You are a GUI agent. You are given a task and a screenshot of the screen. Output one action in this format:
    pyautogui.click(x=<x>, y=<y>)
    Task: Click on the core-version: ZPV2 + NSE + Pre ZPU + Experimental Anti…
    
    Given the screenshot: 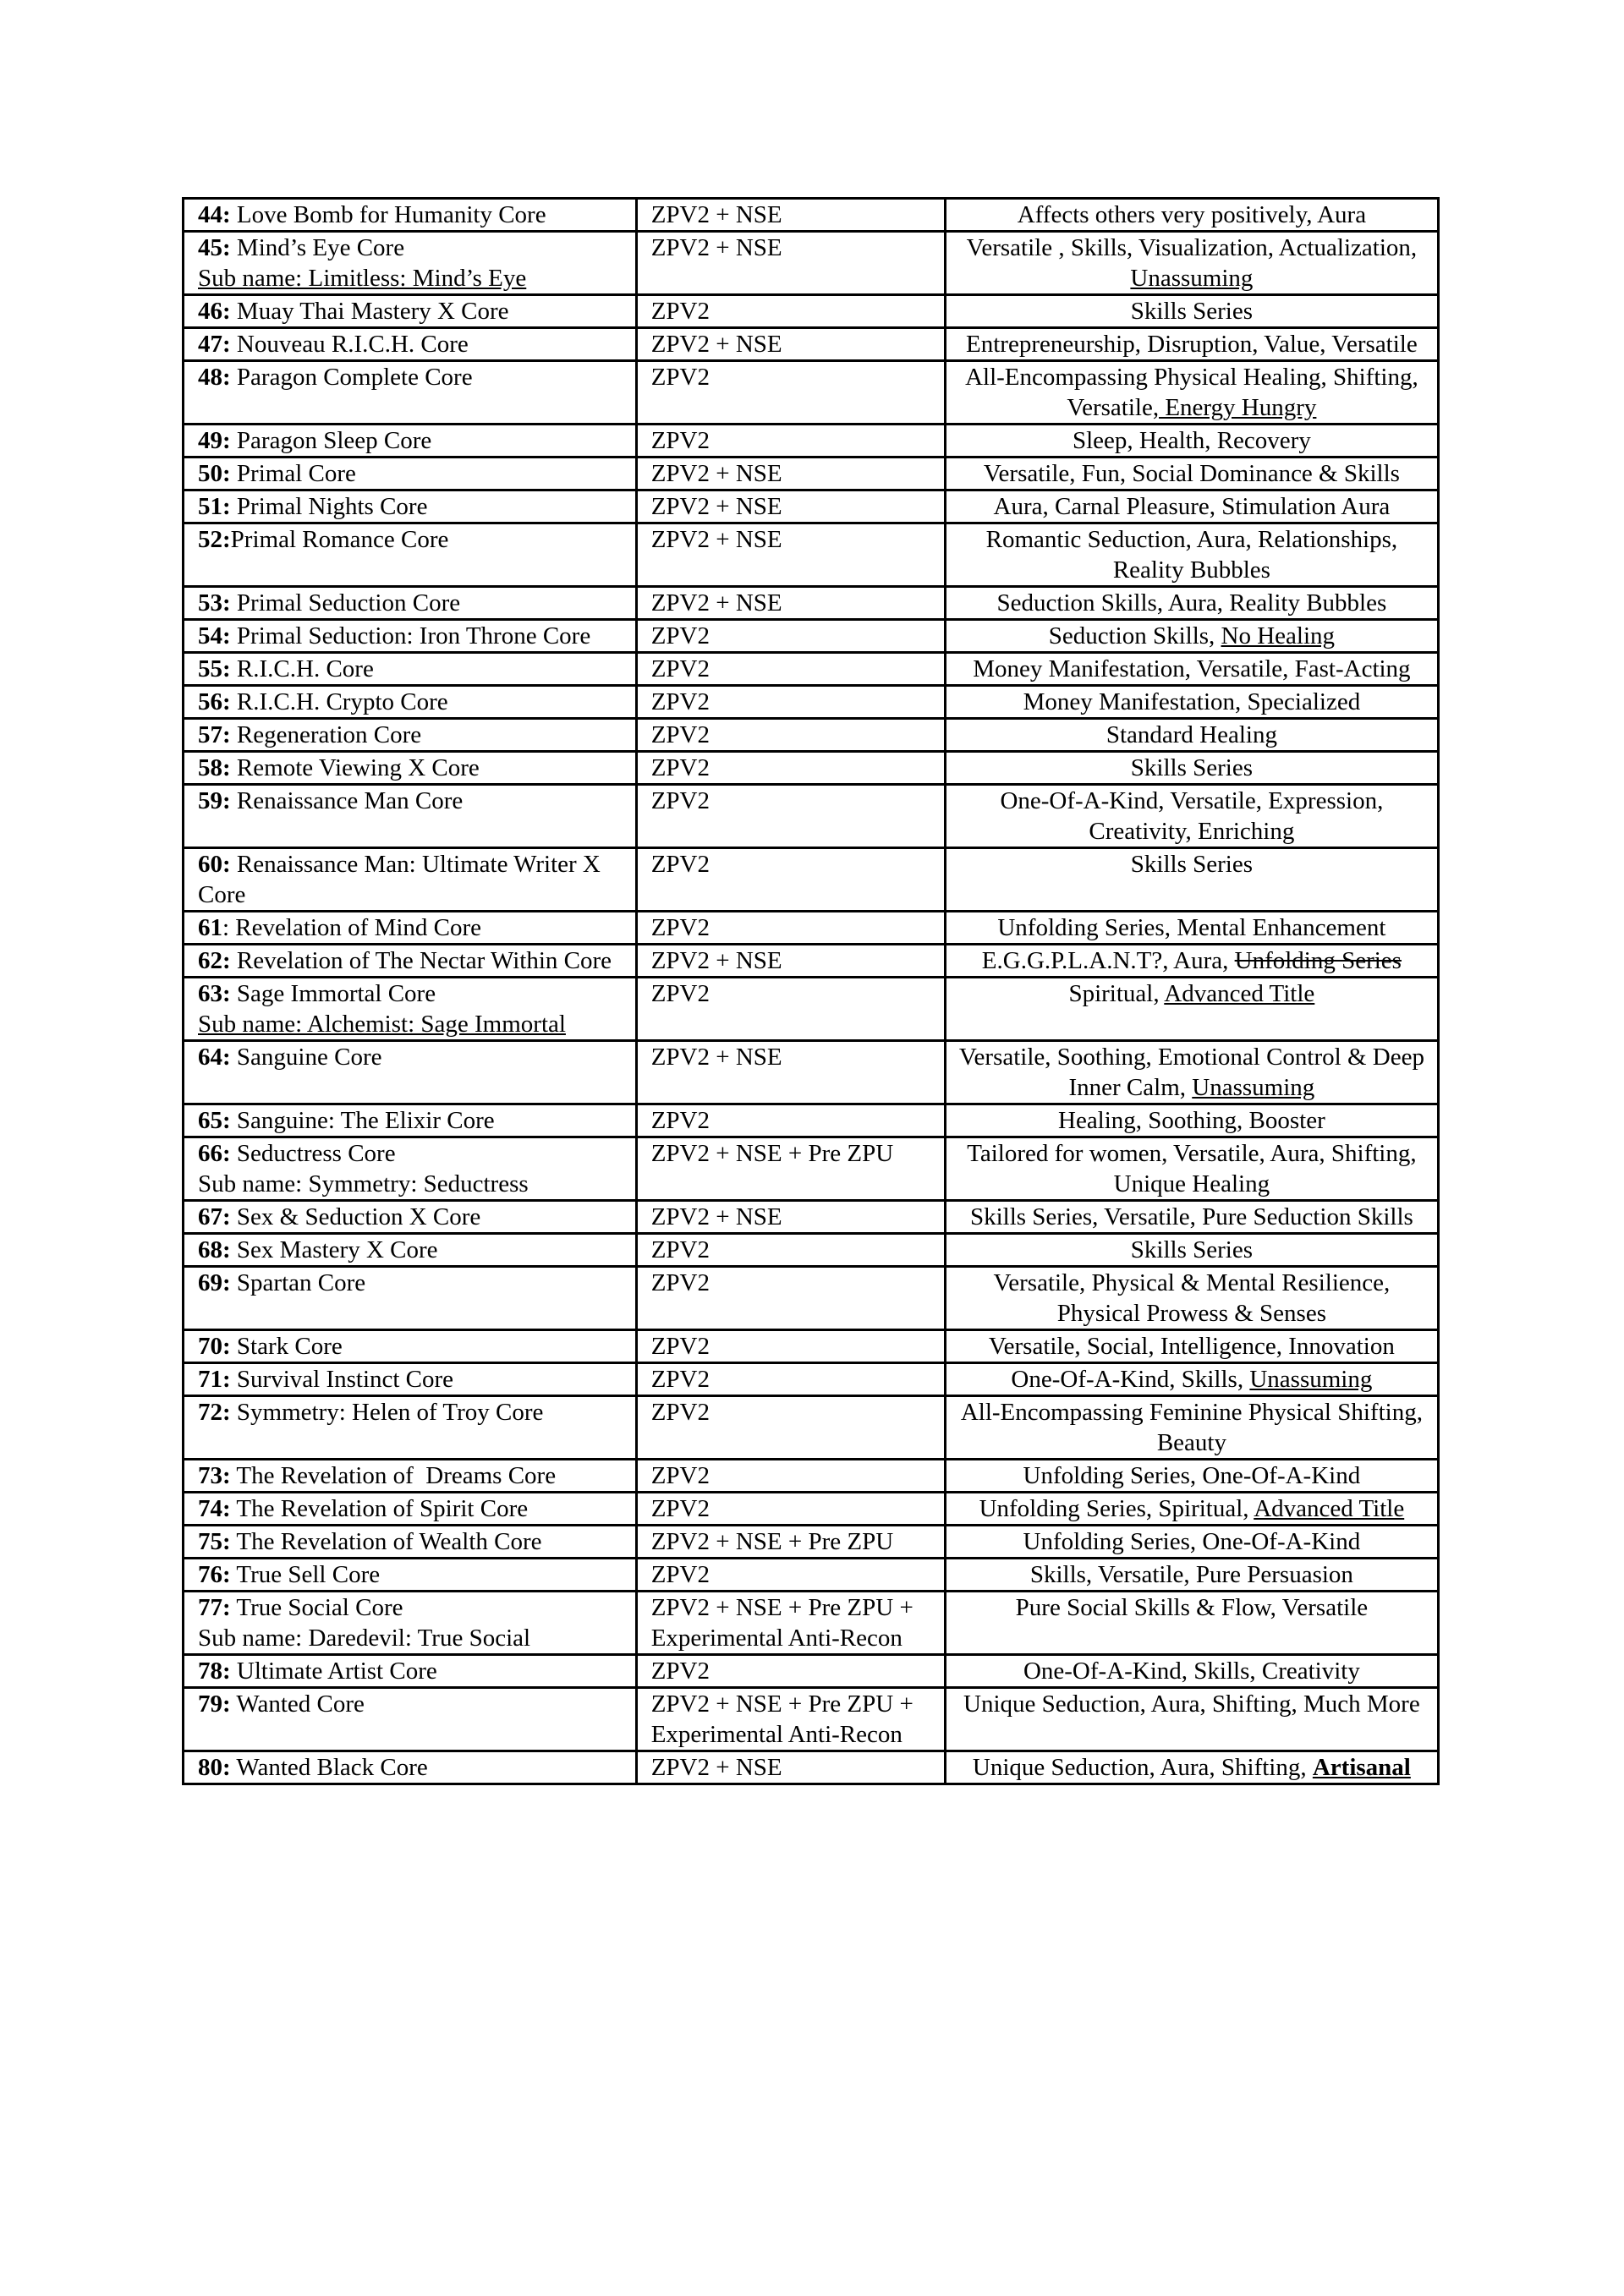 What is the action you would take?
    pyautogui.click(x=782, y=1719)
    